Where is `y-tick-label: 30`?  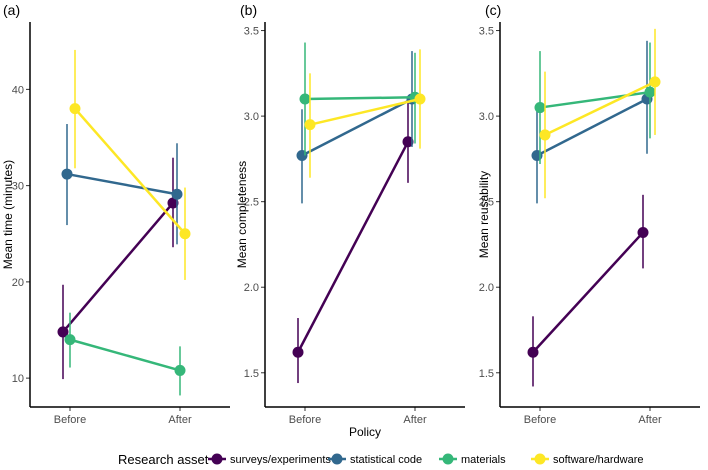
y-tick-label: 30 is located at coordinates (18, 187).